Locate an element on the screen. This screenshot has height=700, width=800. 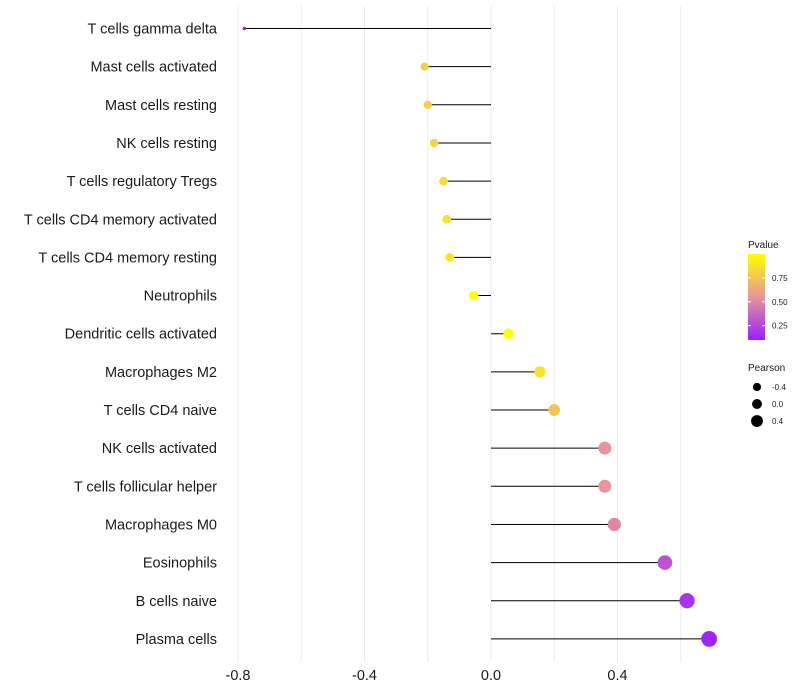
pearson-entry-label: 0.4 is located at coordinates (778, 421).